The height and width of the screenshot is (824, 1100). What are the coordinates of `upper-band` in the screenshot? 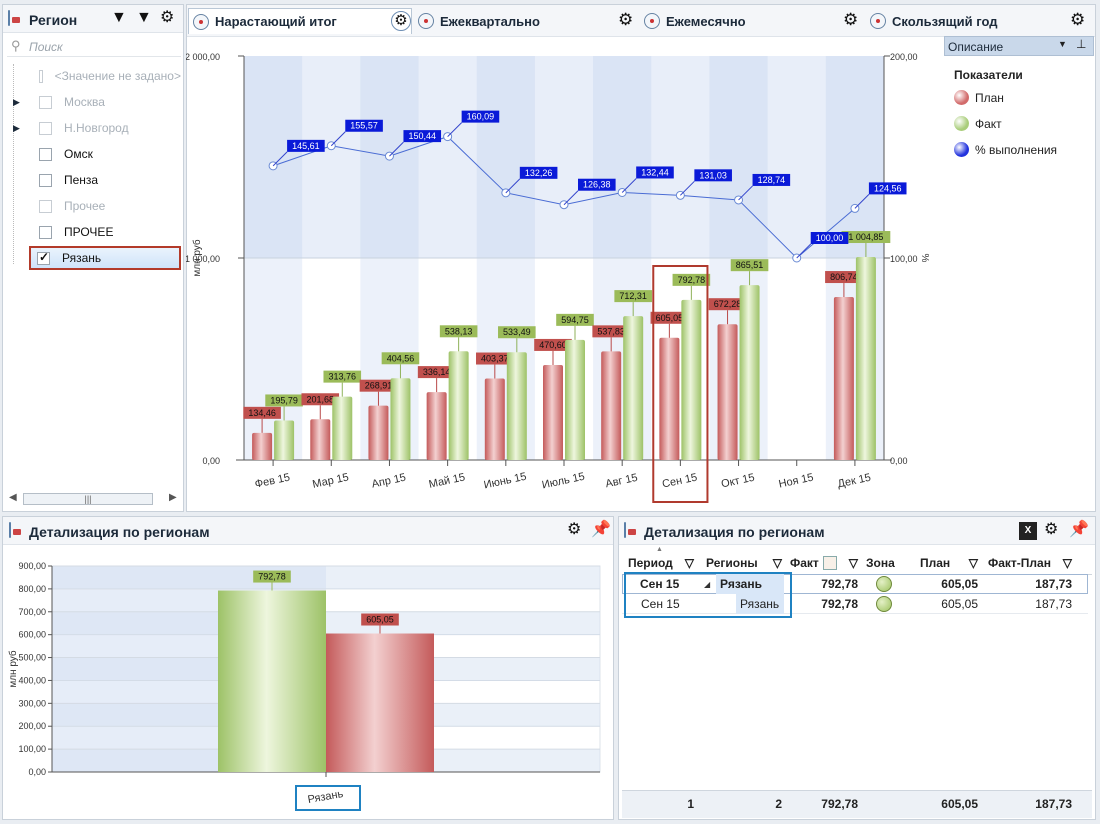 It's located at (564, 157).